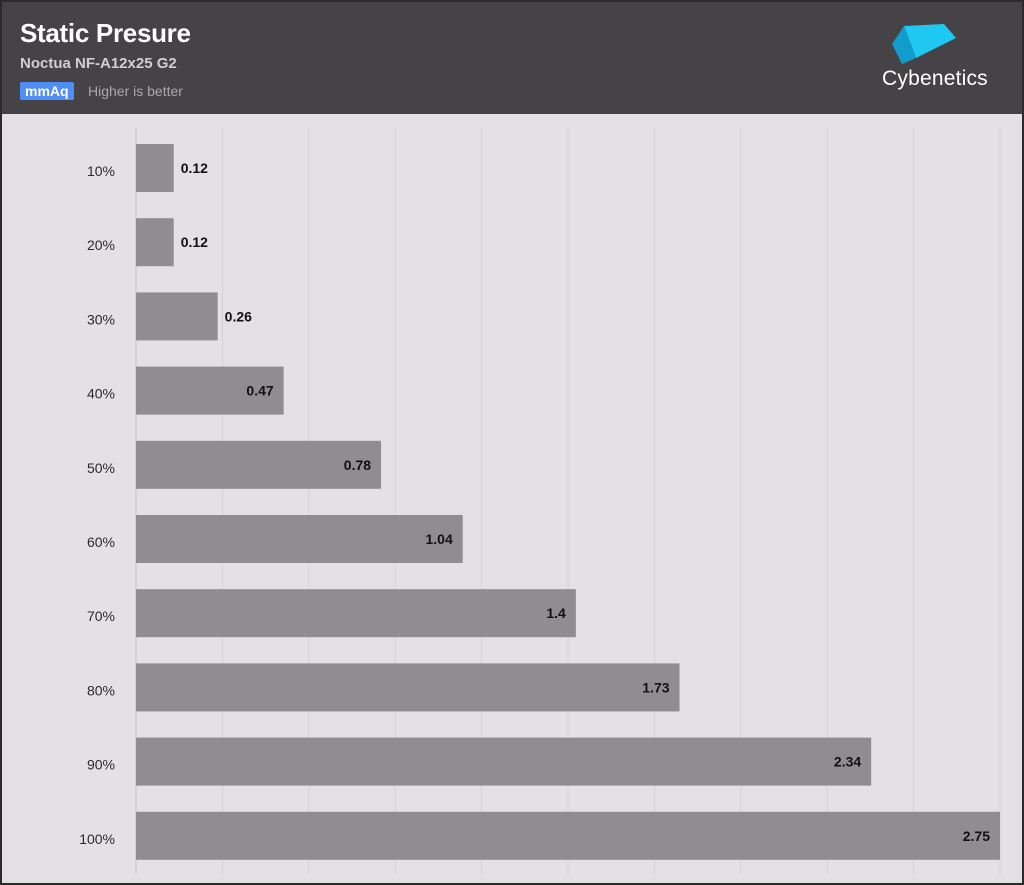  Describe the element at coordinates (259, 464) in the screenshot. I see `bar-50pct` at that location.